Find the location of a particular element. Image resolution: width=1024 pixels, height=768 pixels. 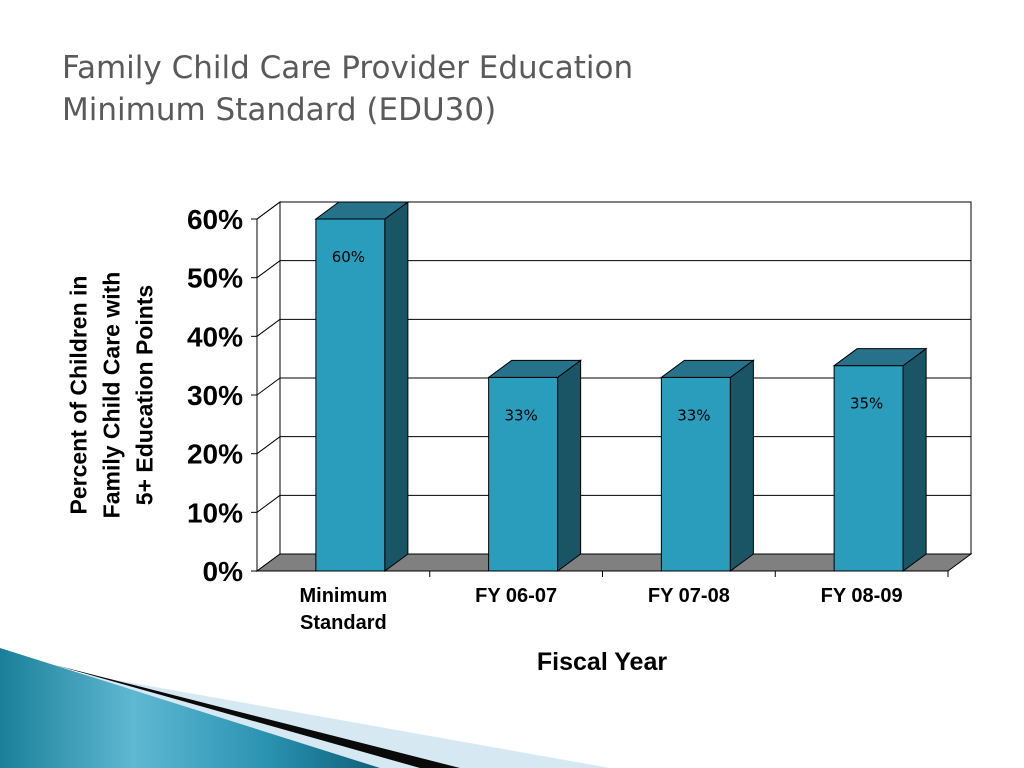

slide-title-line-2: Minimum Standard (EDU30) is located at coordinates (279, 110).